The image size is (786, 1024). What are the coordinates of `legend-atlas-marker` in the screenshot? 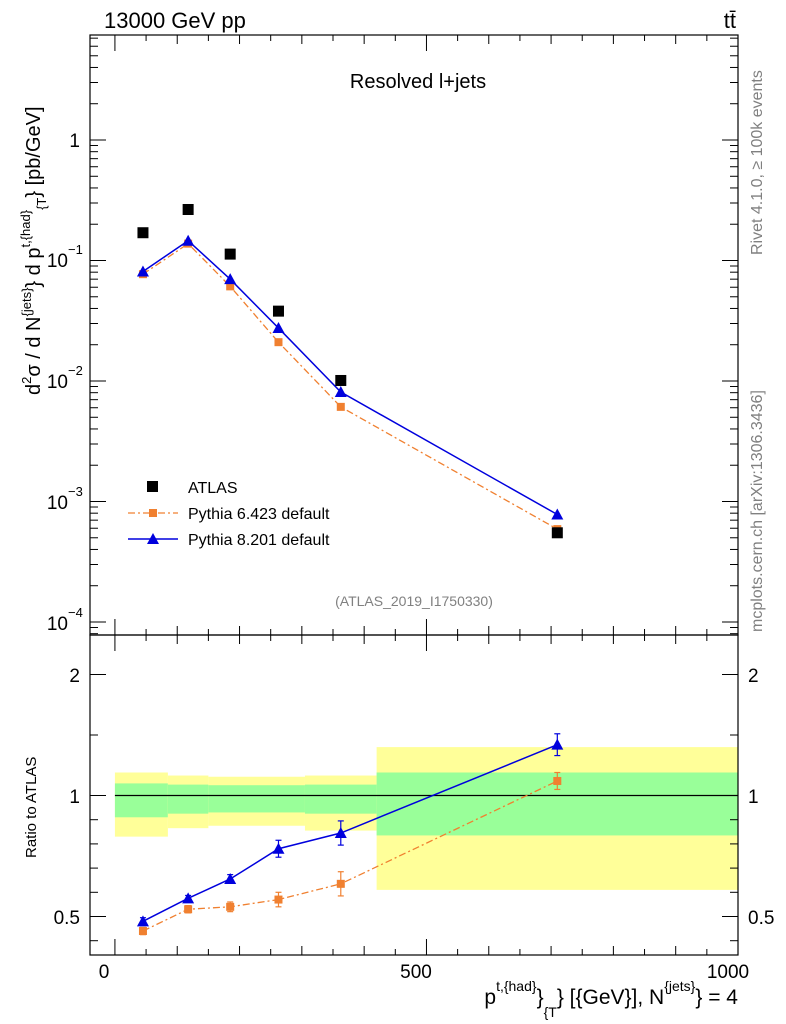 It's located at (152, 486).